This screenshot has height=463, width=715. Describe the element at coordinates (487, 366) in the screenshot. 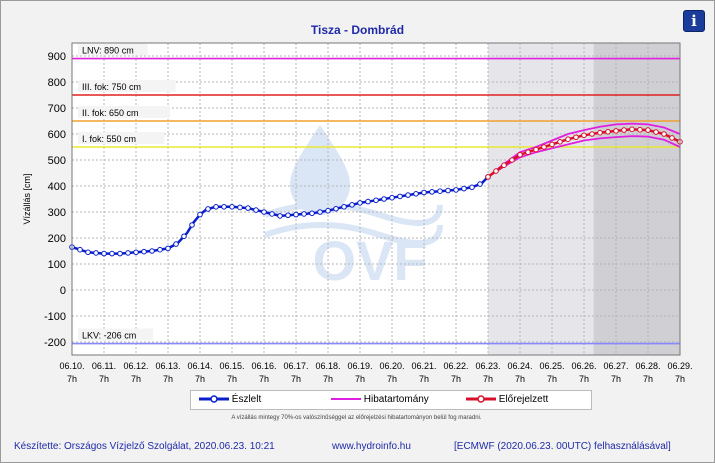

I see `x-tick-label: 06.23.` at that location.